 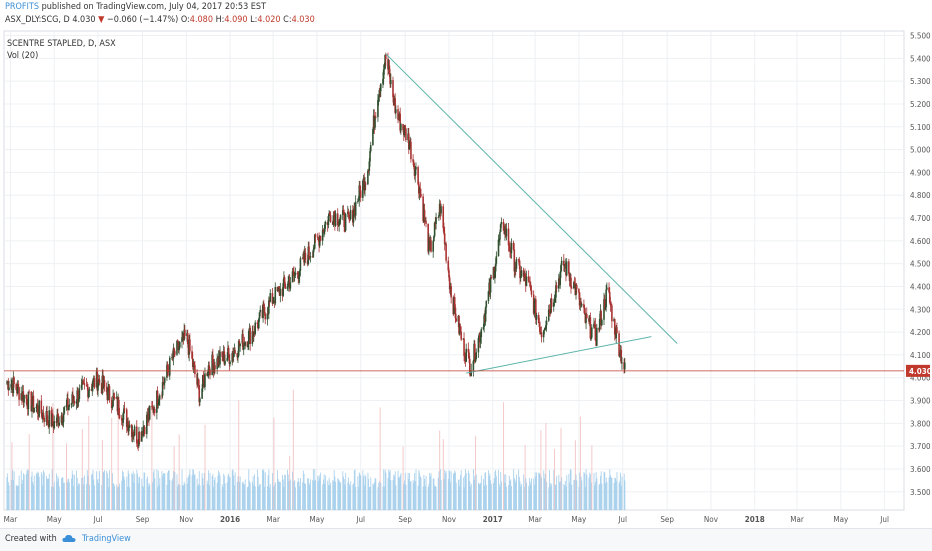 I want to click on x-tick-label: Sep, so click(x=143, y=519).